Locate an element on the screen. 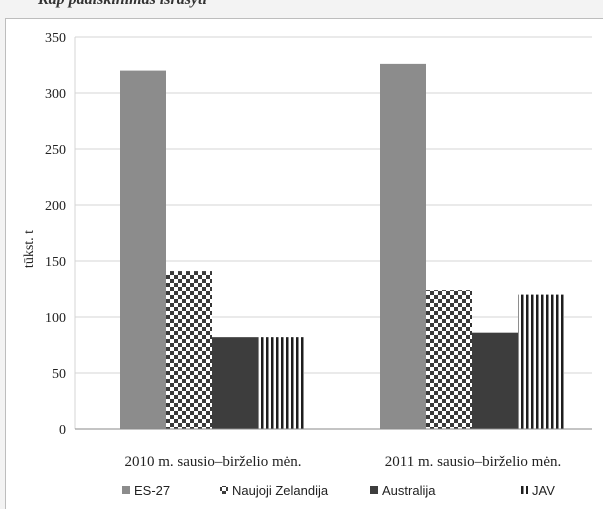  top-caption-clip: Kap paaiškinimas išrašyti is located at coordinates (301, 10).